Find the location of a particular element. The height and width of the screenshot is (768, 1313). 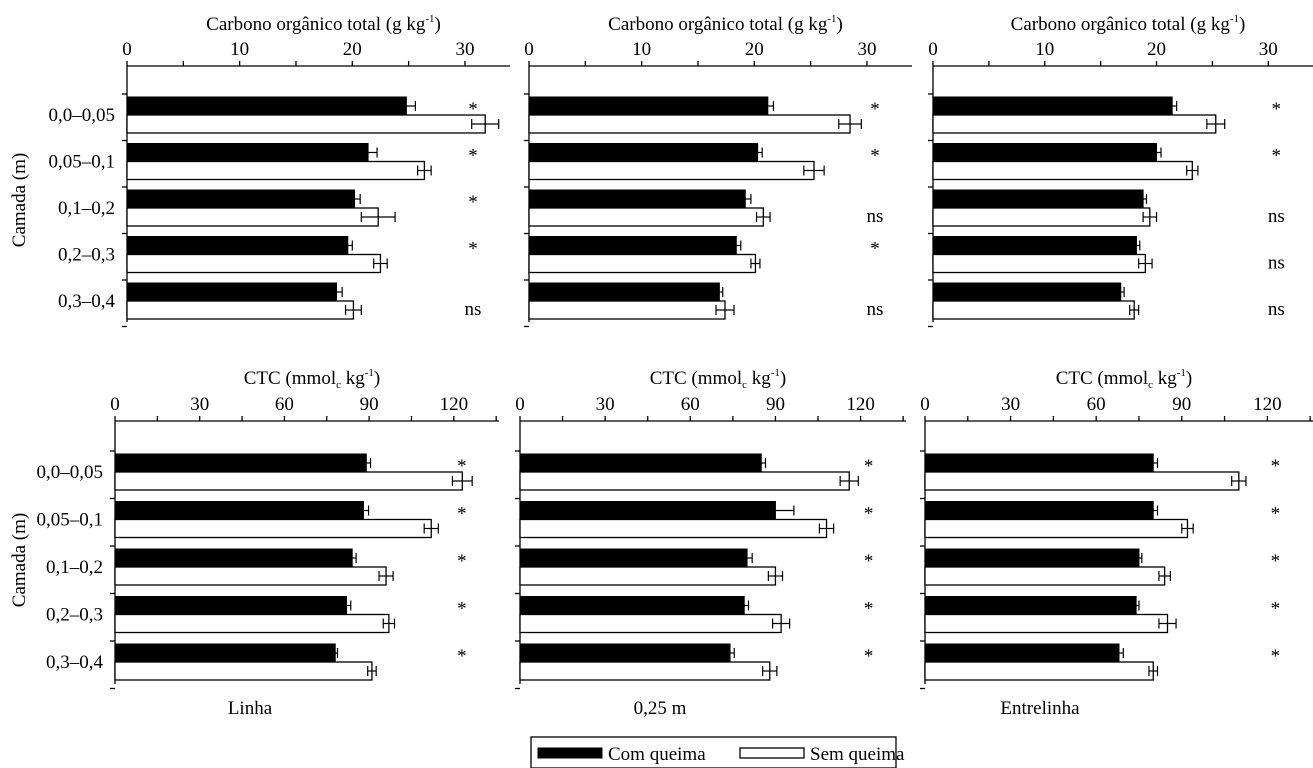

ylabel-top: Camada (m) is located at coordinates (19, 200).